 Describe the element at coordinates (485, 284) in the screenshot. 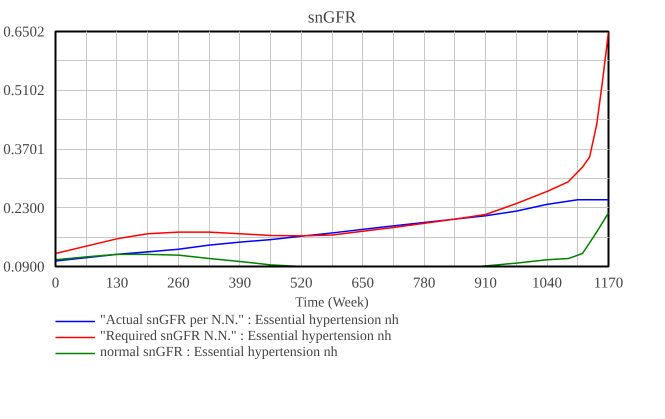

I see `x-tick-label: 910` at that location.